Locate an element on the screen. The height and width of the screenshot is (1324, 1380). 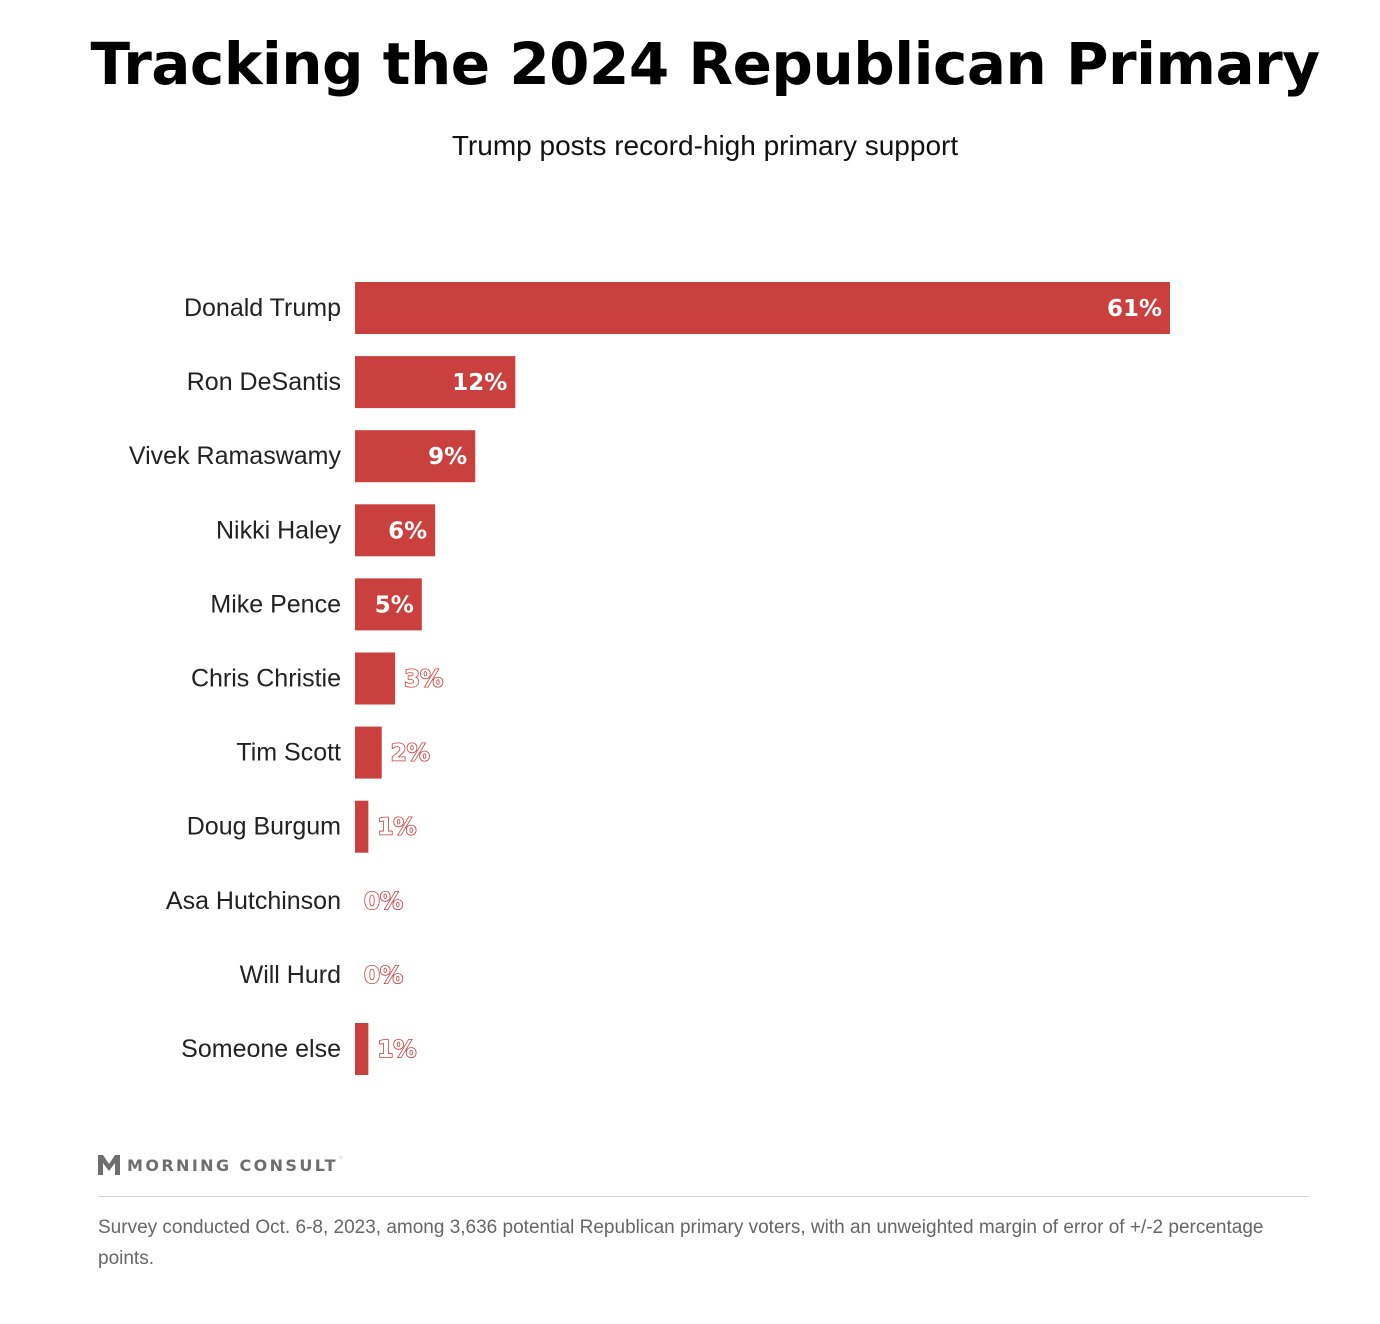
morning-consult-logo-icon is located at coordinates (109, 1165).